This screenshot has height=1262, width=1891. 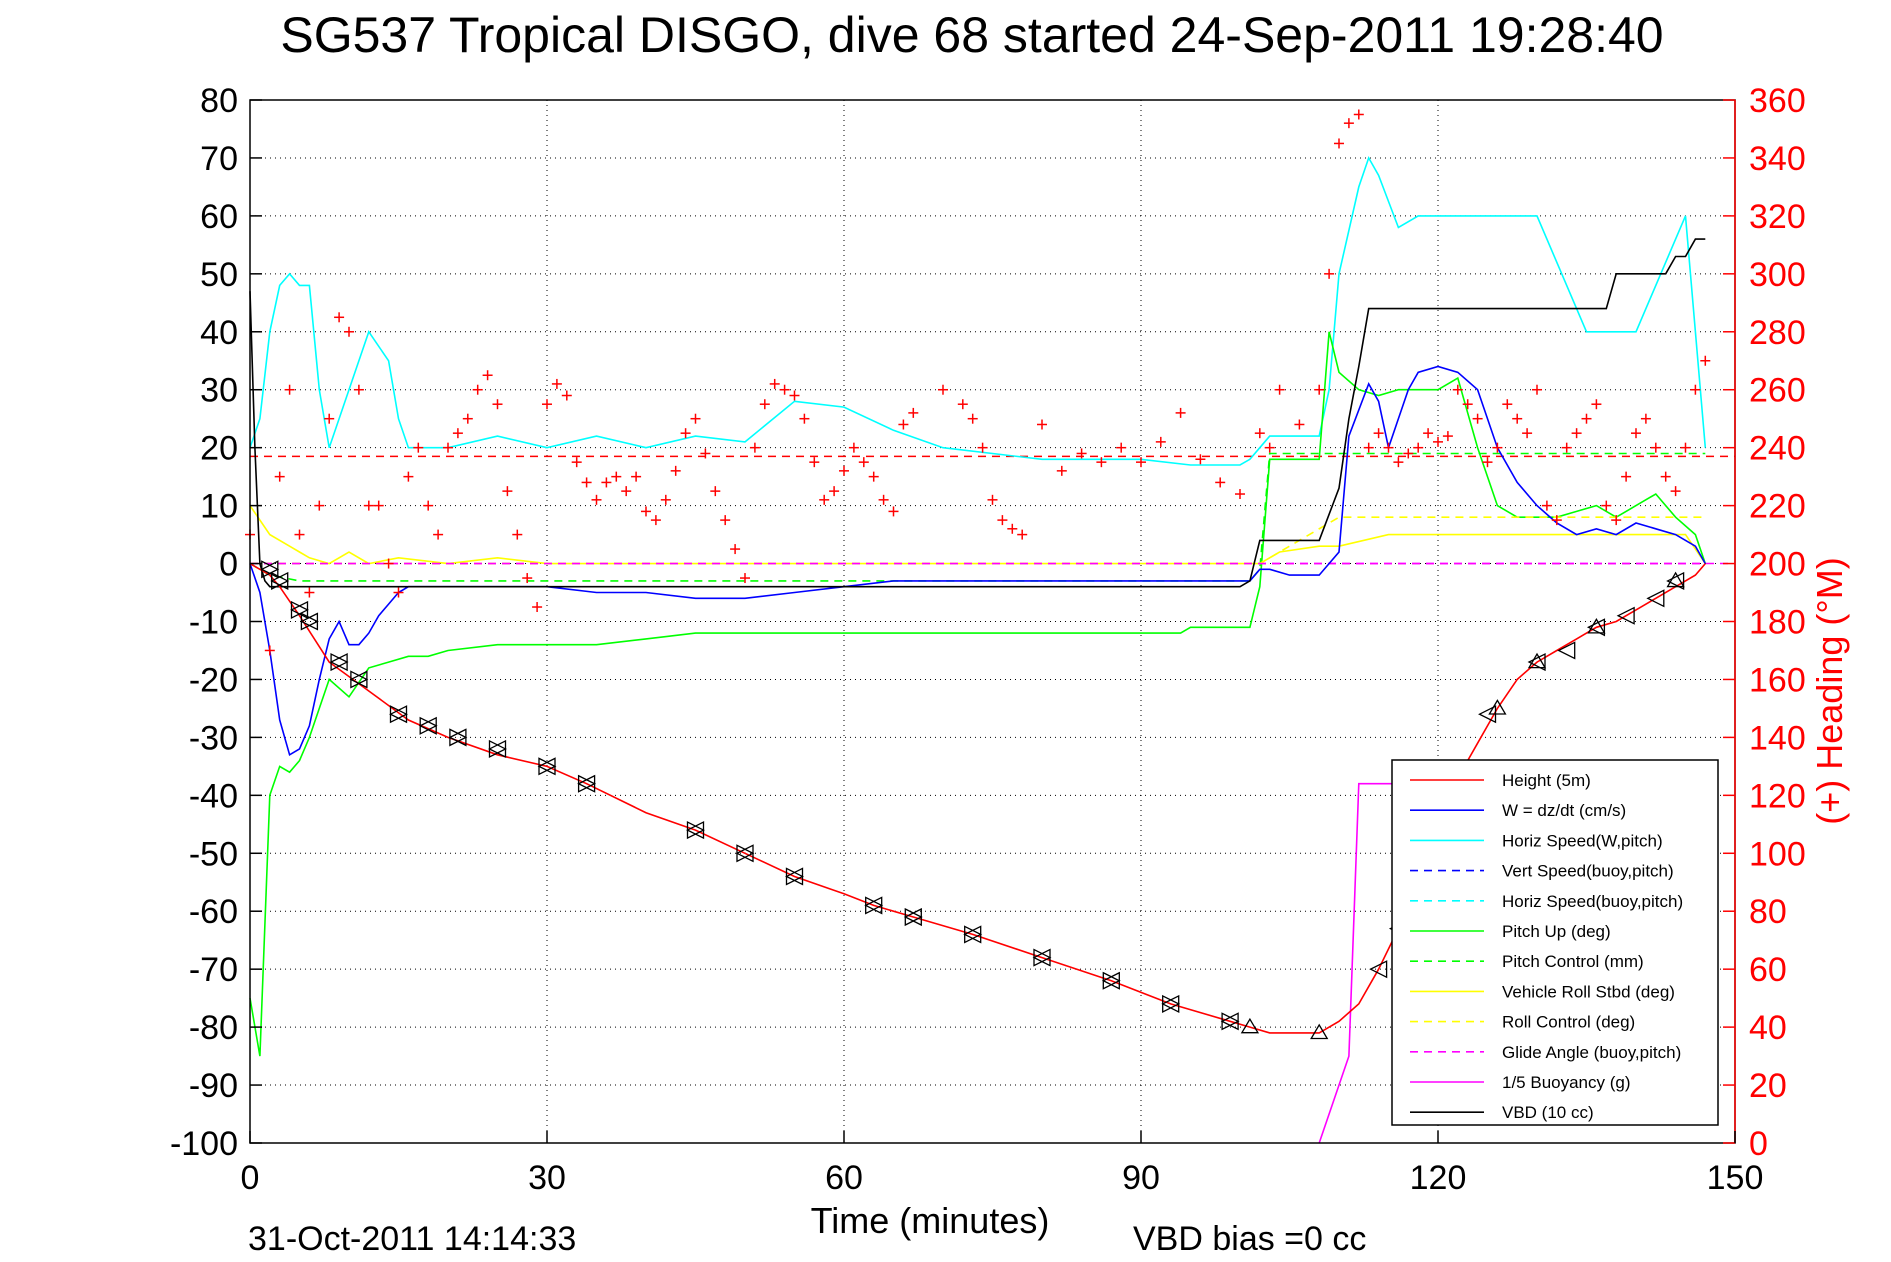 I want to click on y2-tick-label: 240, so click(x=1777, y=449).